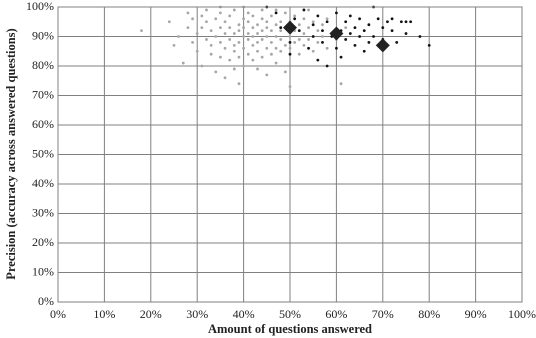 This screenshot has height=338, width=536. I want to click on y-tick-label: 100%, so click(40, 6).